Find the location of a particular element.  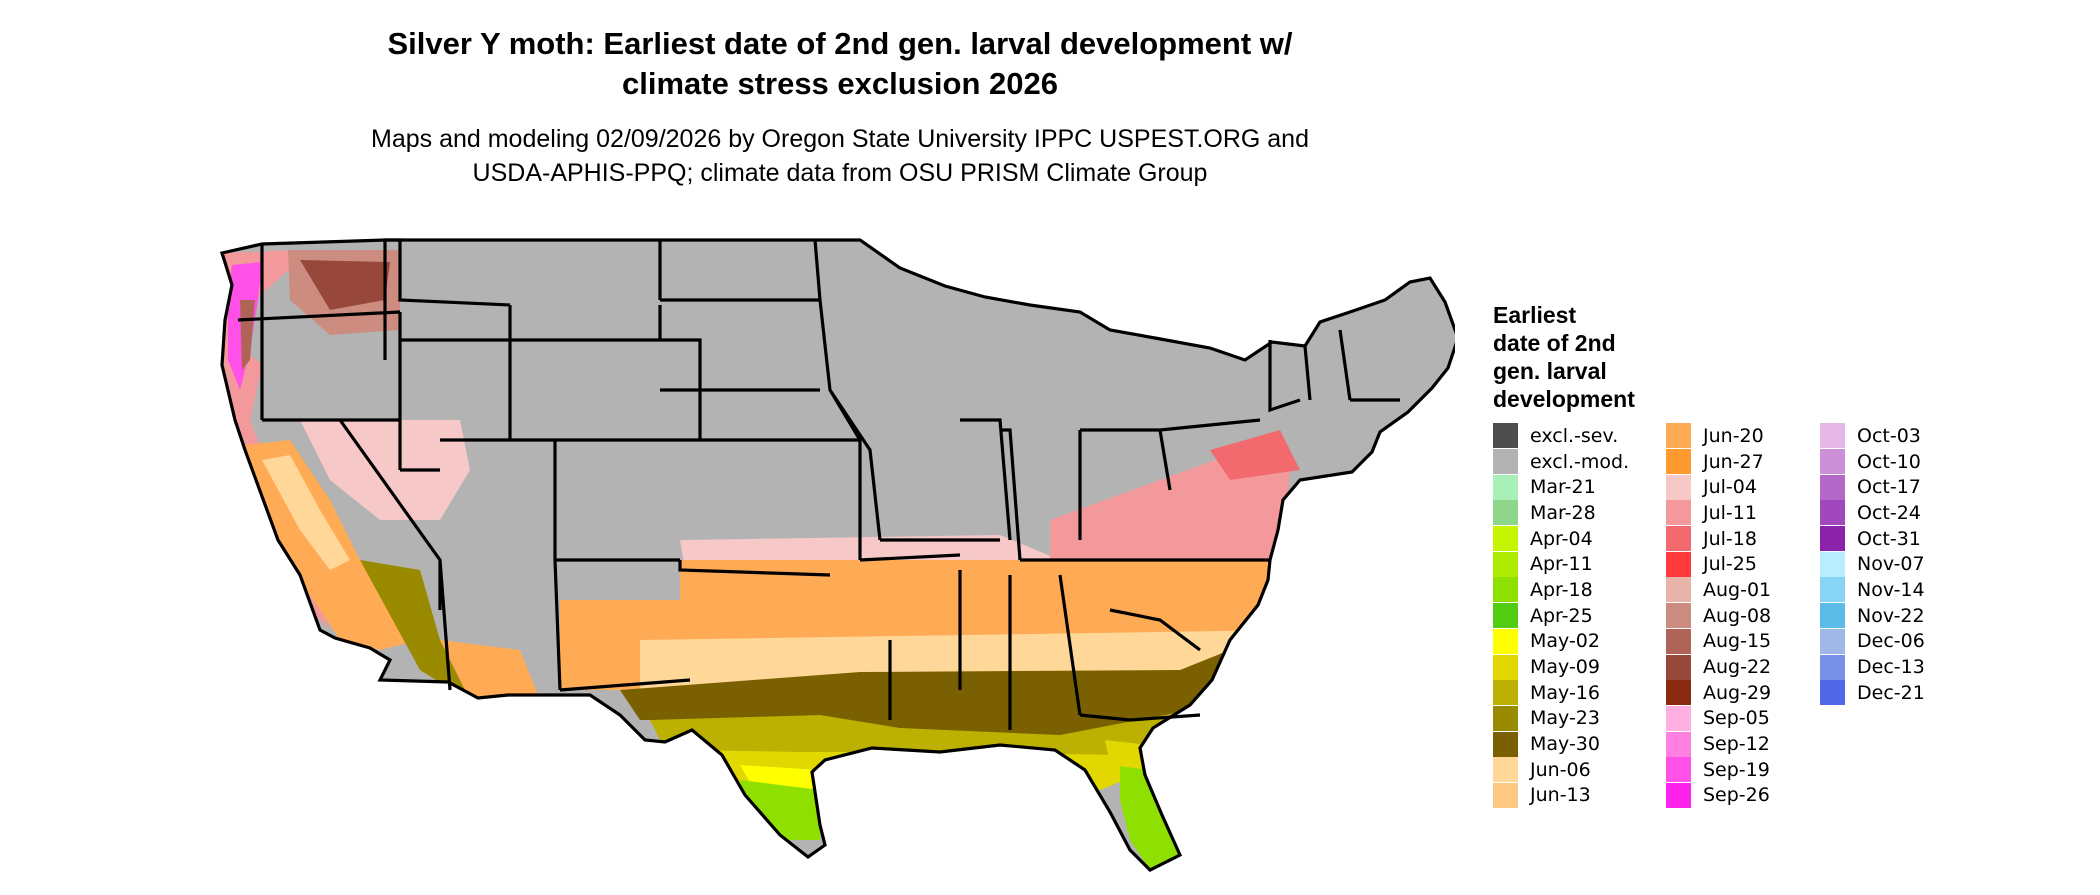

legend-label: Apr-25 is located at coordinates (1561, 615).